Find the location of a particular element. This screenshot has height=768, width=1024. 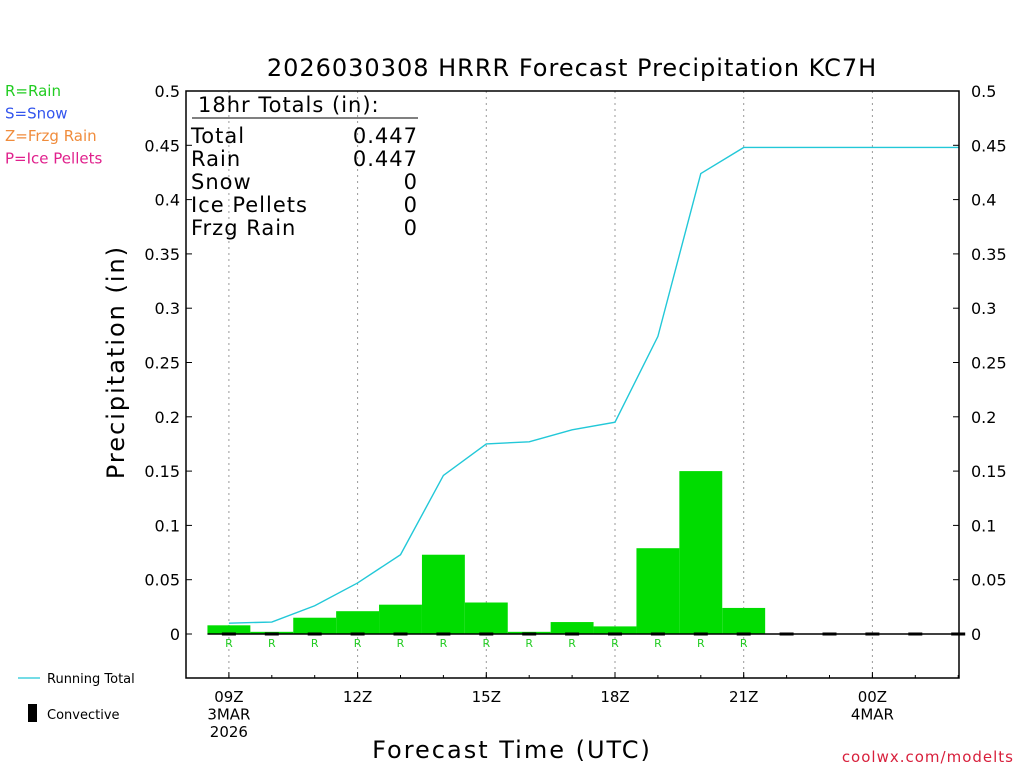

ptype-legend-item: P=Ice Pellets is located at coordinates (53, 159).